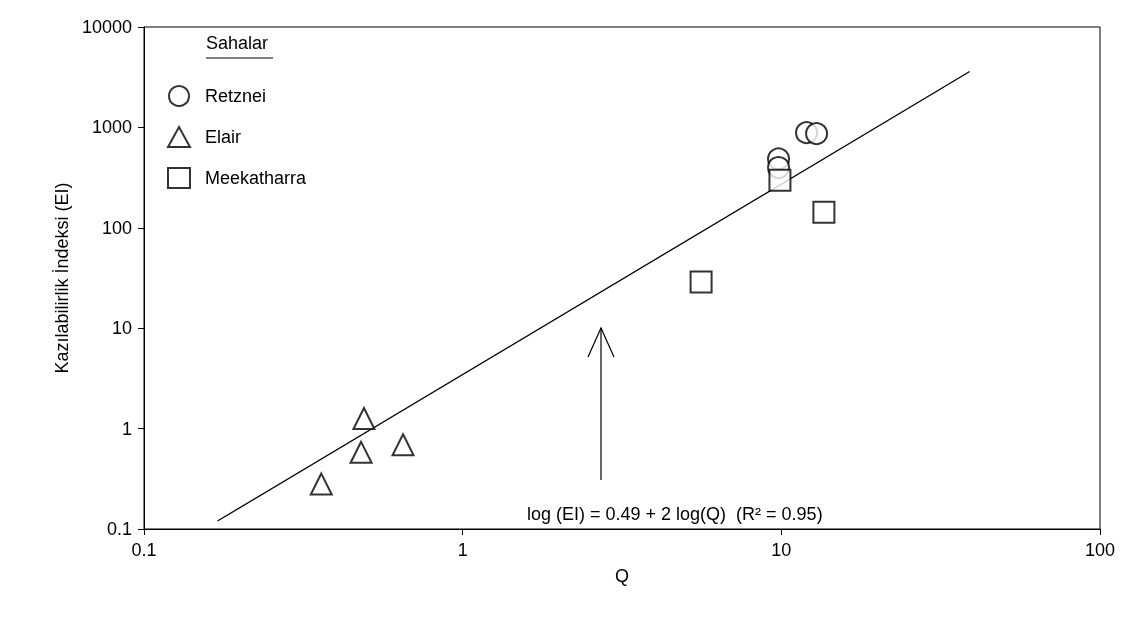 The image size is (1147, 637). Describe the element at coordinates (622, 576) in the screenshot. I see `x-axis-title: Q` at that location.